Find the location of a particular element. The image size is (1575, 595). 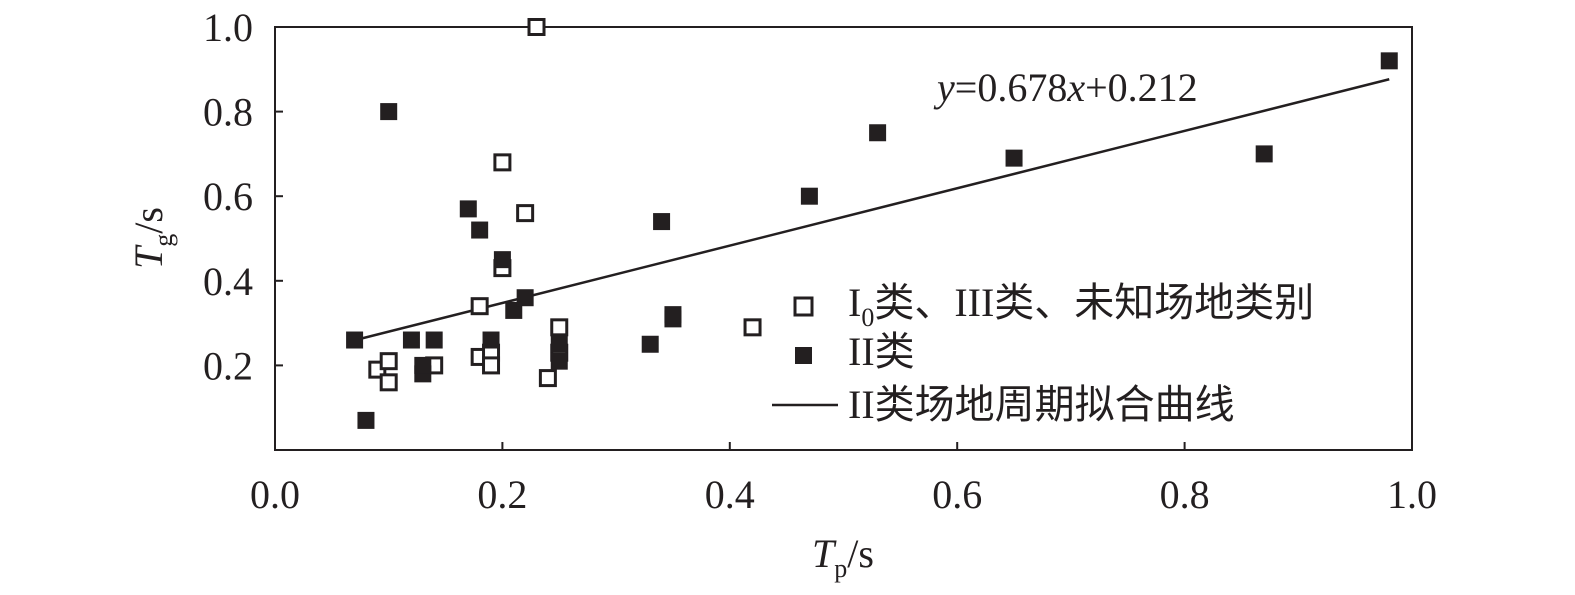

legend-label-filled-square: II类 is located at coordinates (881, 351).